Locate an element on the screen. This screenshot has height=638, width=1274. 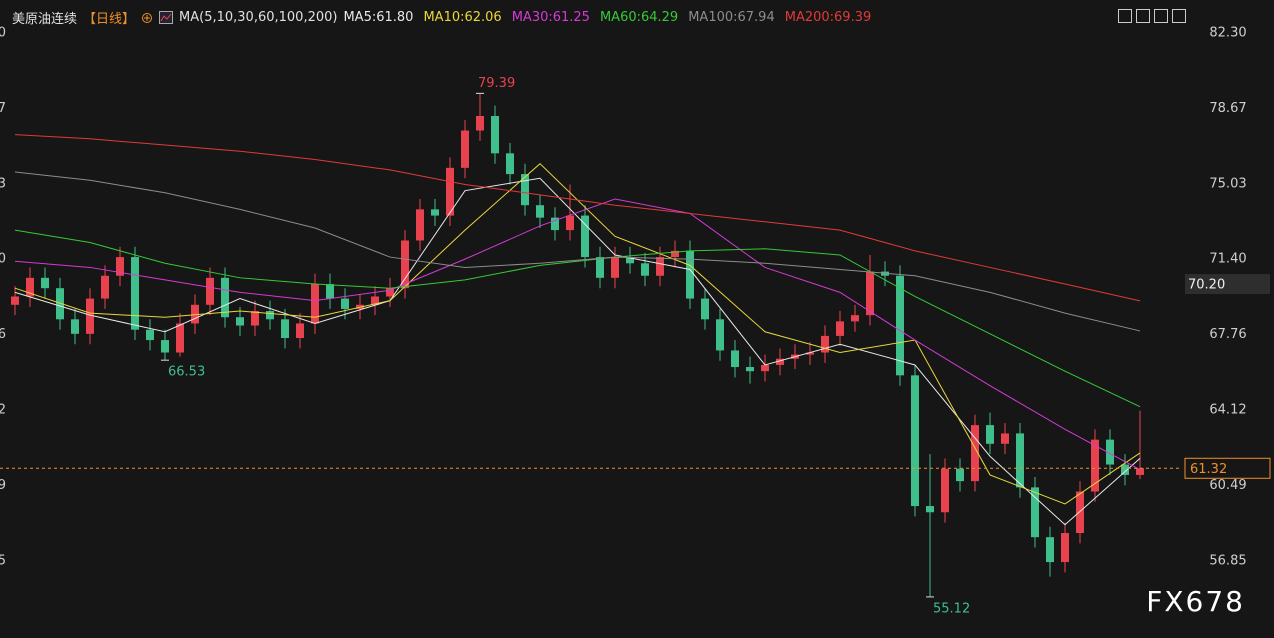
y-tick-label: 78.67 is located at coordinates (1227, 108).